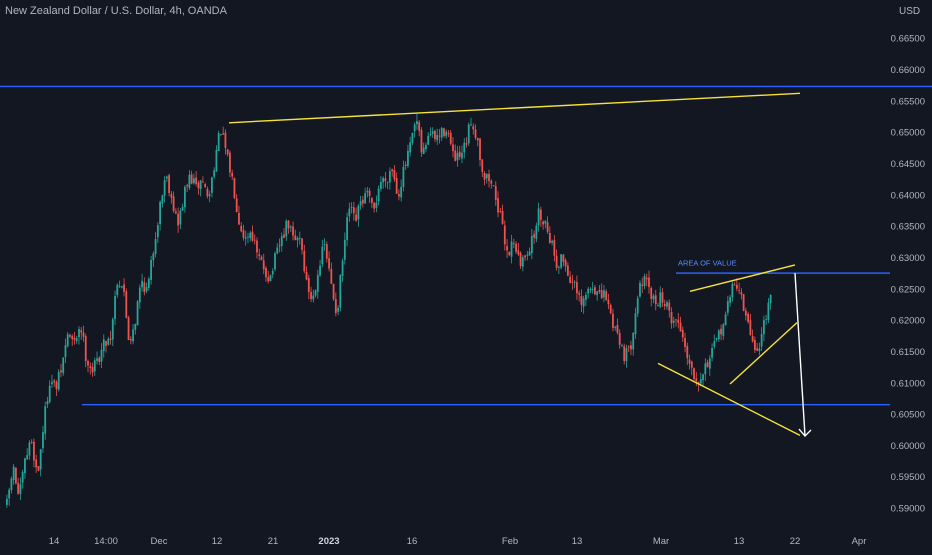 The width and height of the screenshot is (932, 555). I want to click on y-tick-label: 0.60000, so click(908, 446).